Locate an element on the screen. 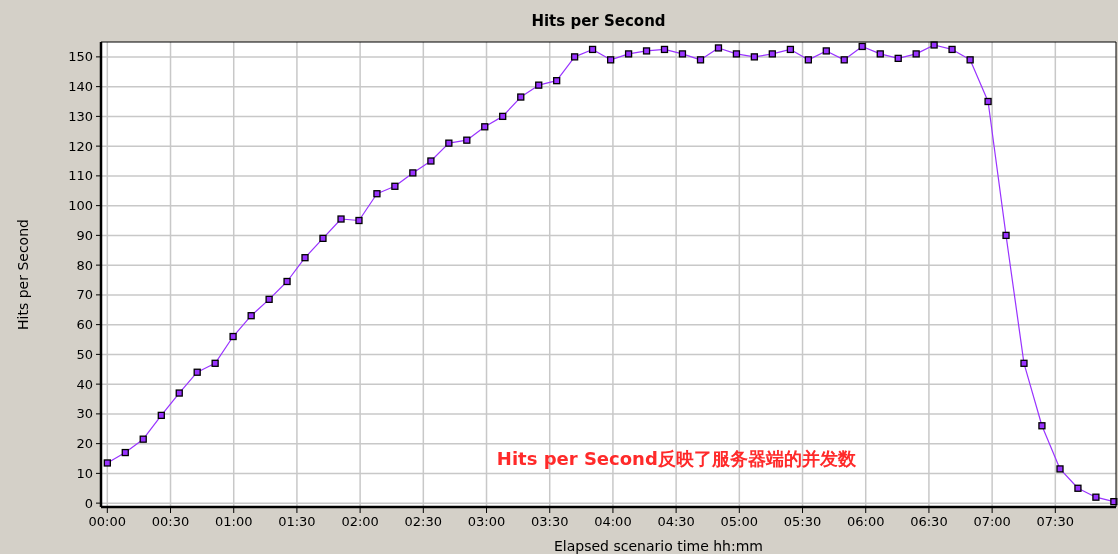  x-tick-label: 00:30 is located at coordinates (170, 521).